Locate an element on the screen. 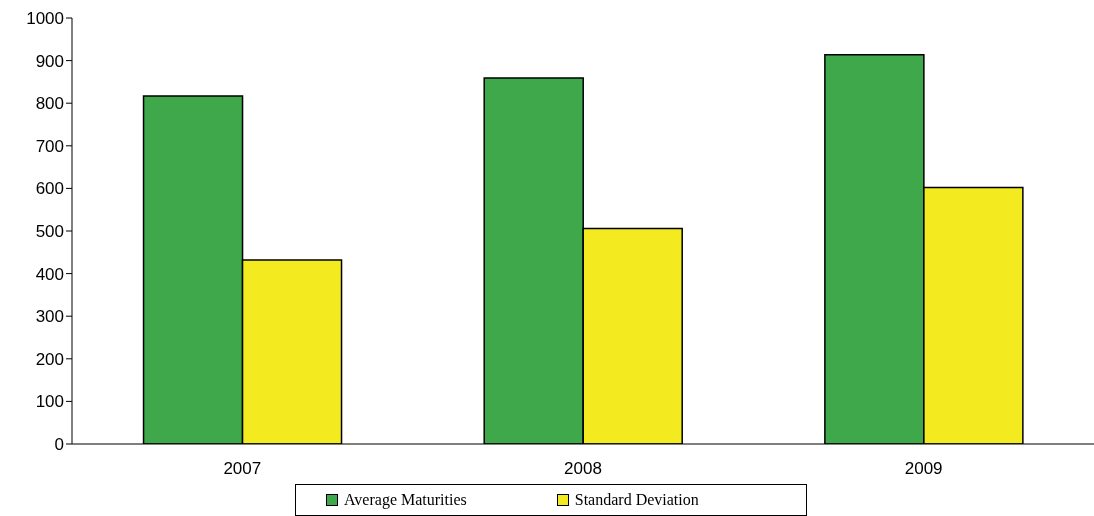 Image resolution: width=1094 pixels, height=516 pixels. y-tick-label: 300 is located at coordinates (49, 317).